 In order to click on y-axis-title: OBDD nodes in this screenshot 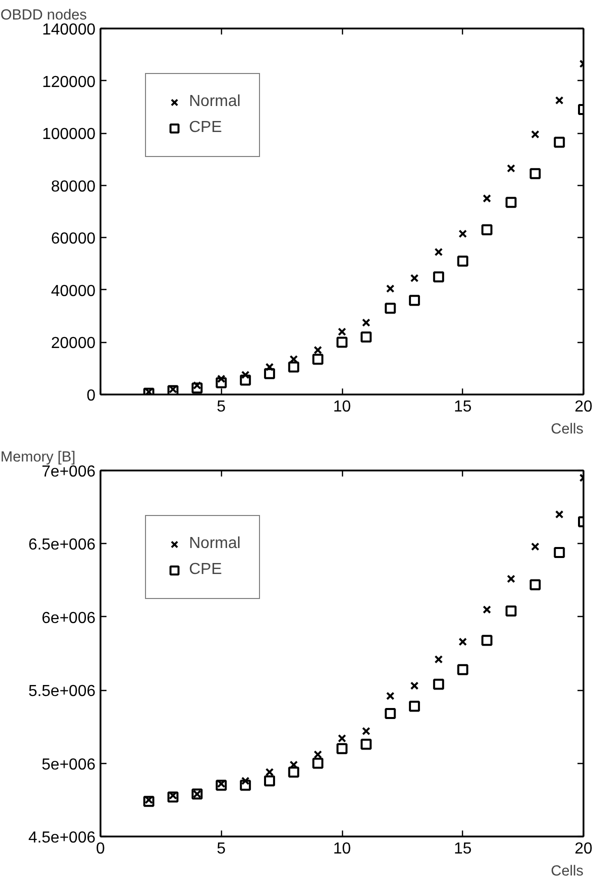, I will do `click(43, 16)`.